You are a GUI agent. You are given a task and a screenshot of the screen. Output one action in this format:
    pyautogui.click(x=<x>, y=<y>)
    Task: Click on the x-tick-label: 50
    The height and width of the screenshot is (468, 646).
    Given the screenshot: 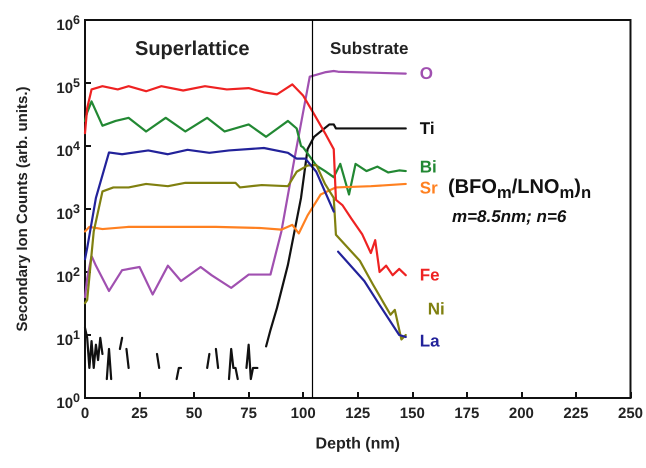 What is the action you would take?
    pyautogui.click(x=194, y=413)
    